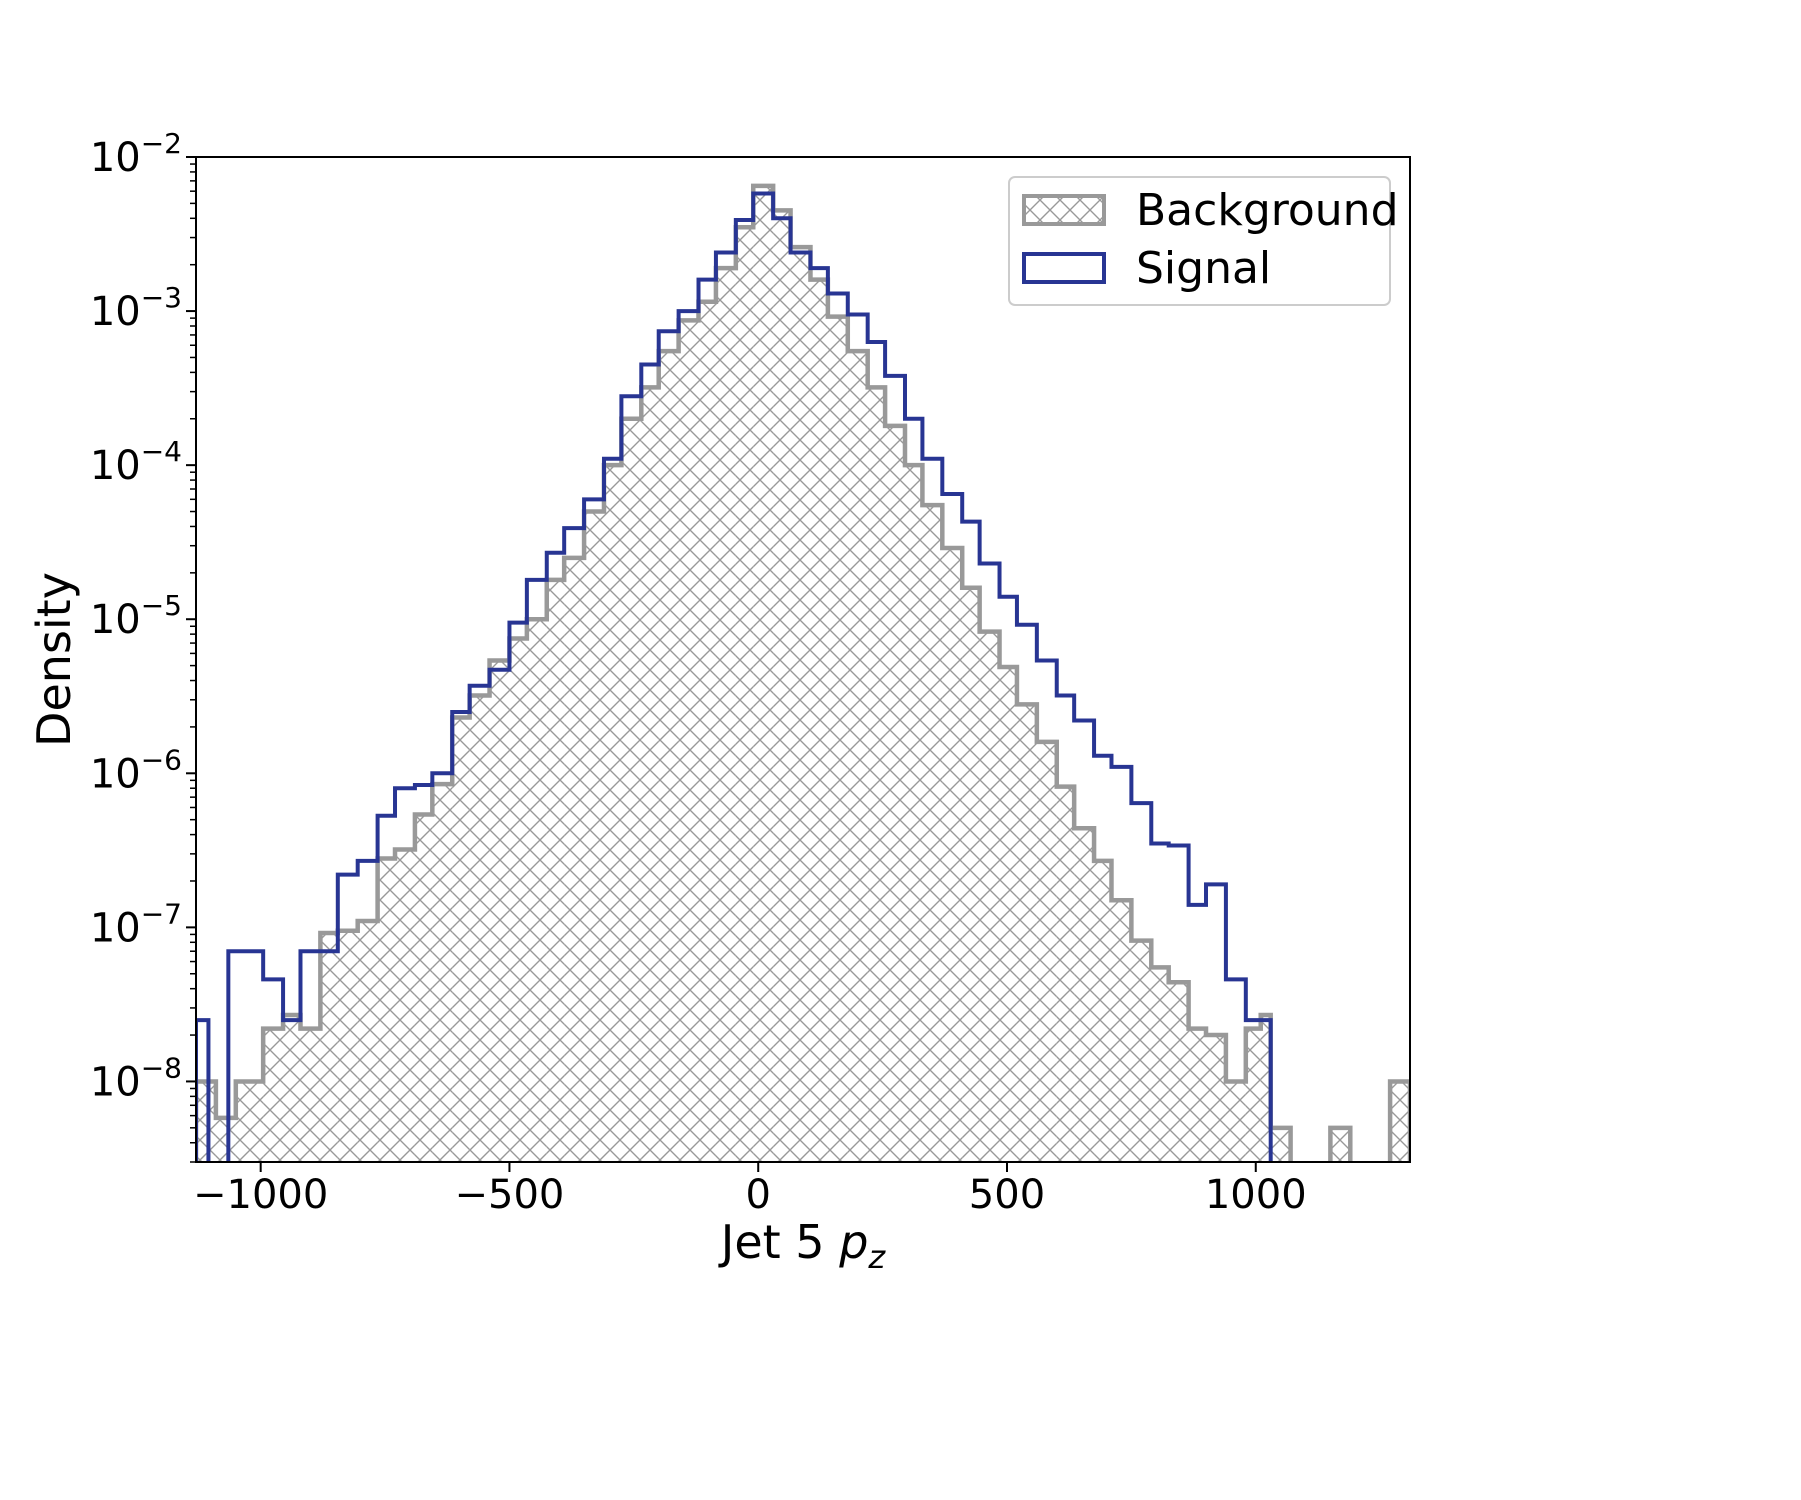 Image resolution: width=1801 pixels, height=1500 pixels. I want to click on x-axis-label-var: p, so click(853, 1242).